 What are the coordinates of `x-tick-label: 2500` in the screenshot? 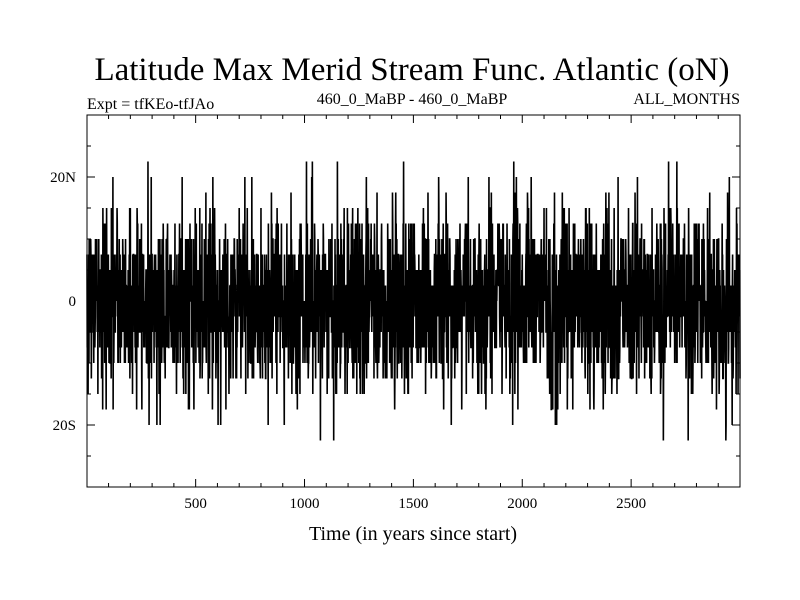 It's located at (631, 504).